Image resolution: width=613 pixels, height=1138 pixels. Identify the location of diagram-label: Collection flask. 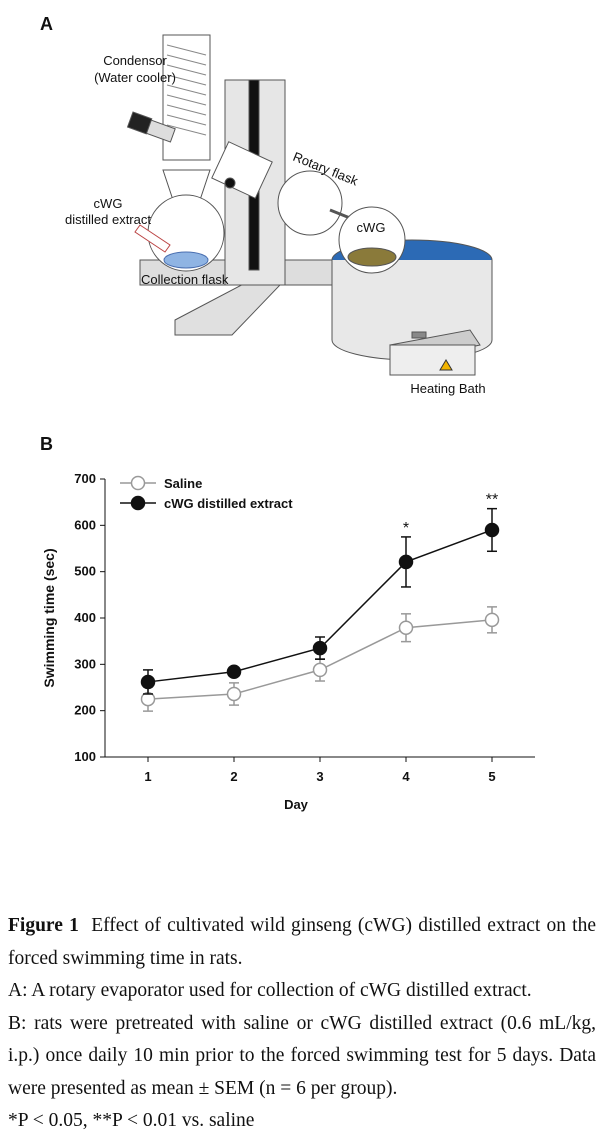
(185, 279).